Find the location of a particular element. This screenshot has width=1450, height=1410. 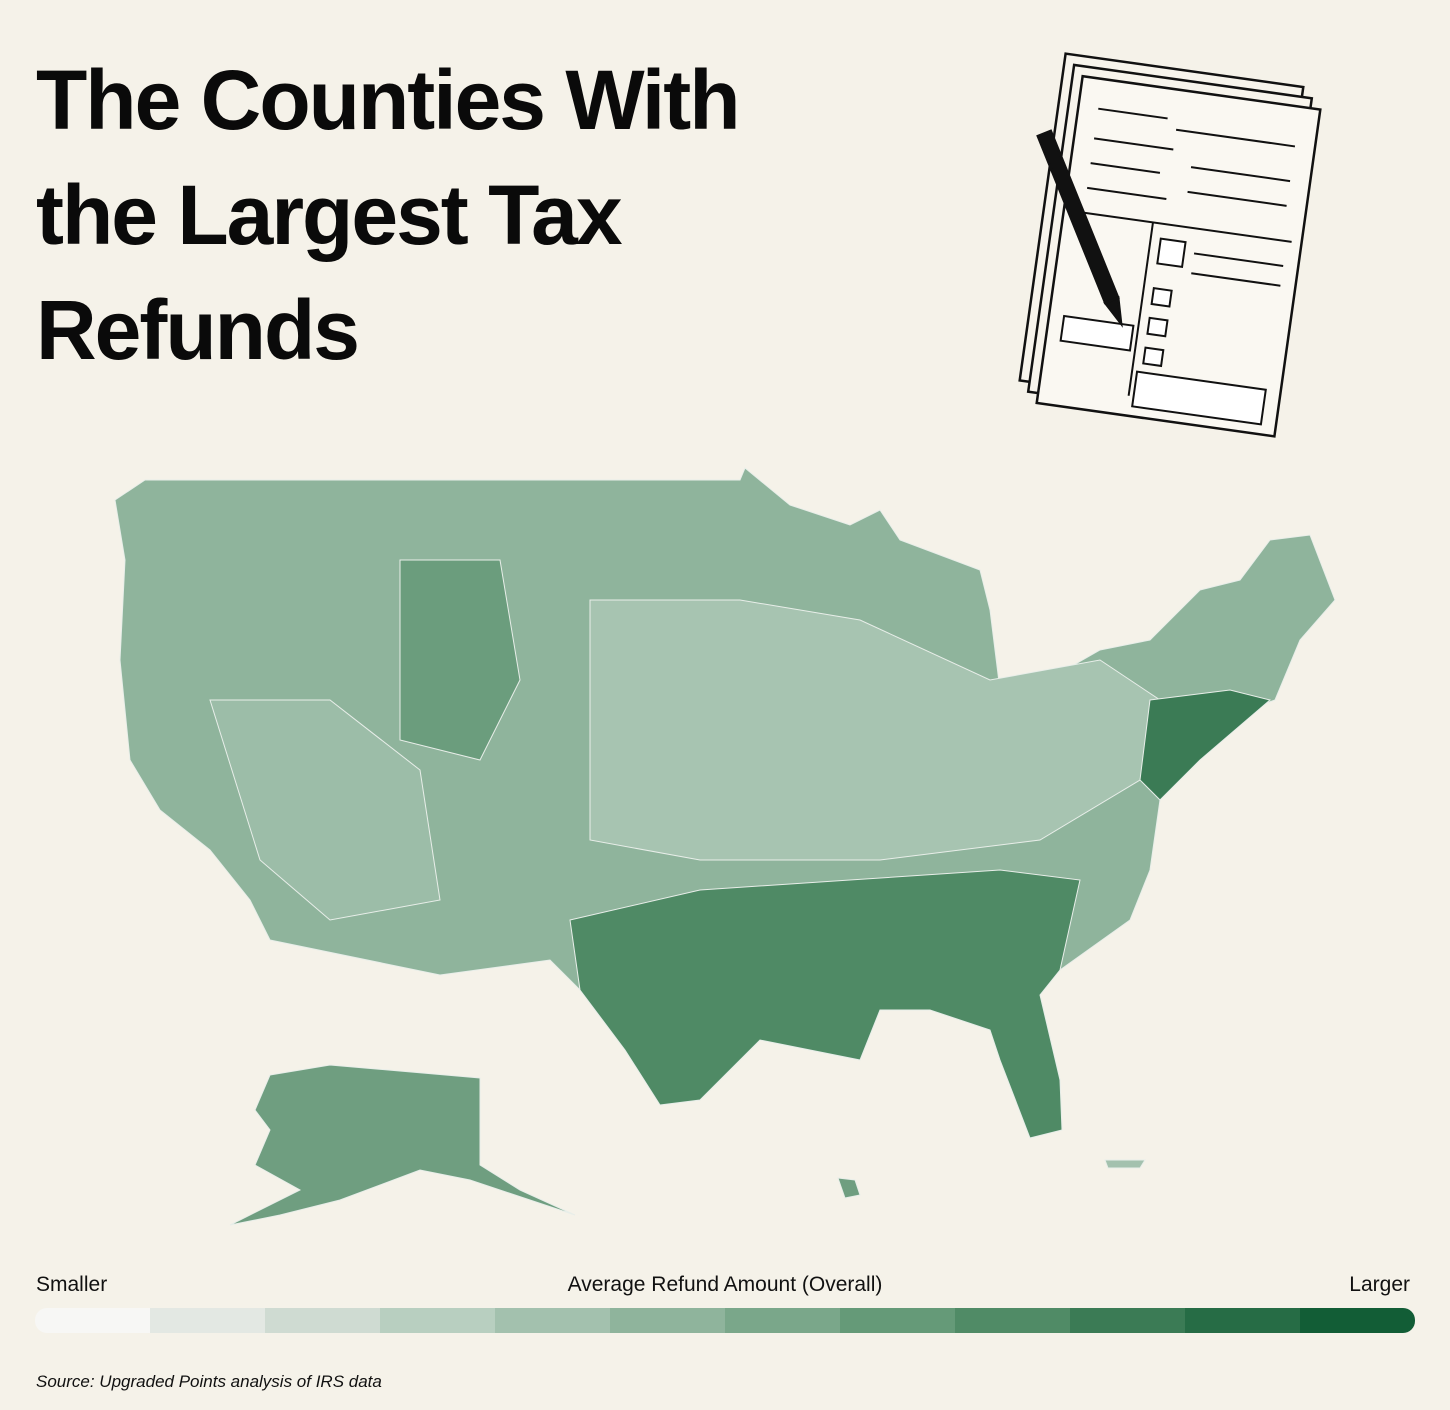

legend-high-label: Larger is located at coordinates (1379, 1284).